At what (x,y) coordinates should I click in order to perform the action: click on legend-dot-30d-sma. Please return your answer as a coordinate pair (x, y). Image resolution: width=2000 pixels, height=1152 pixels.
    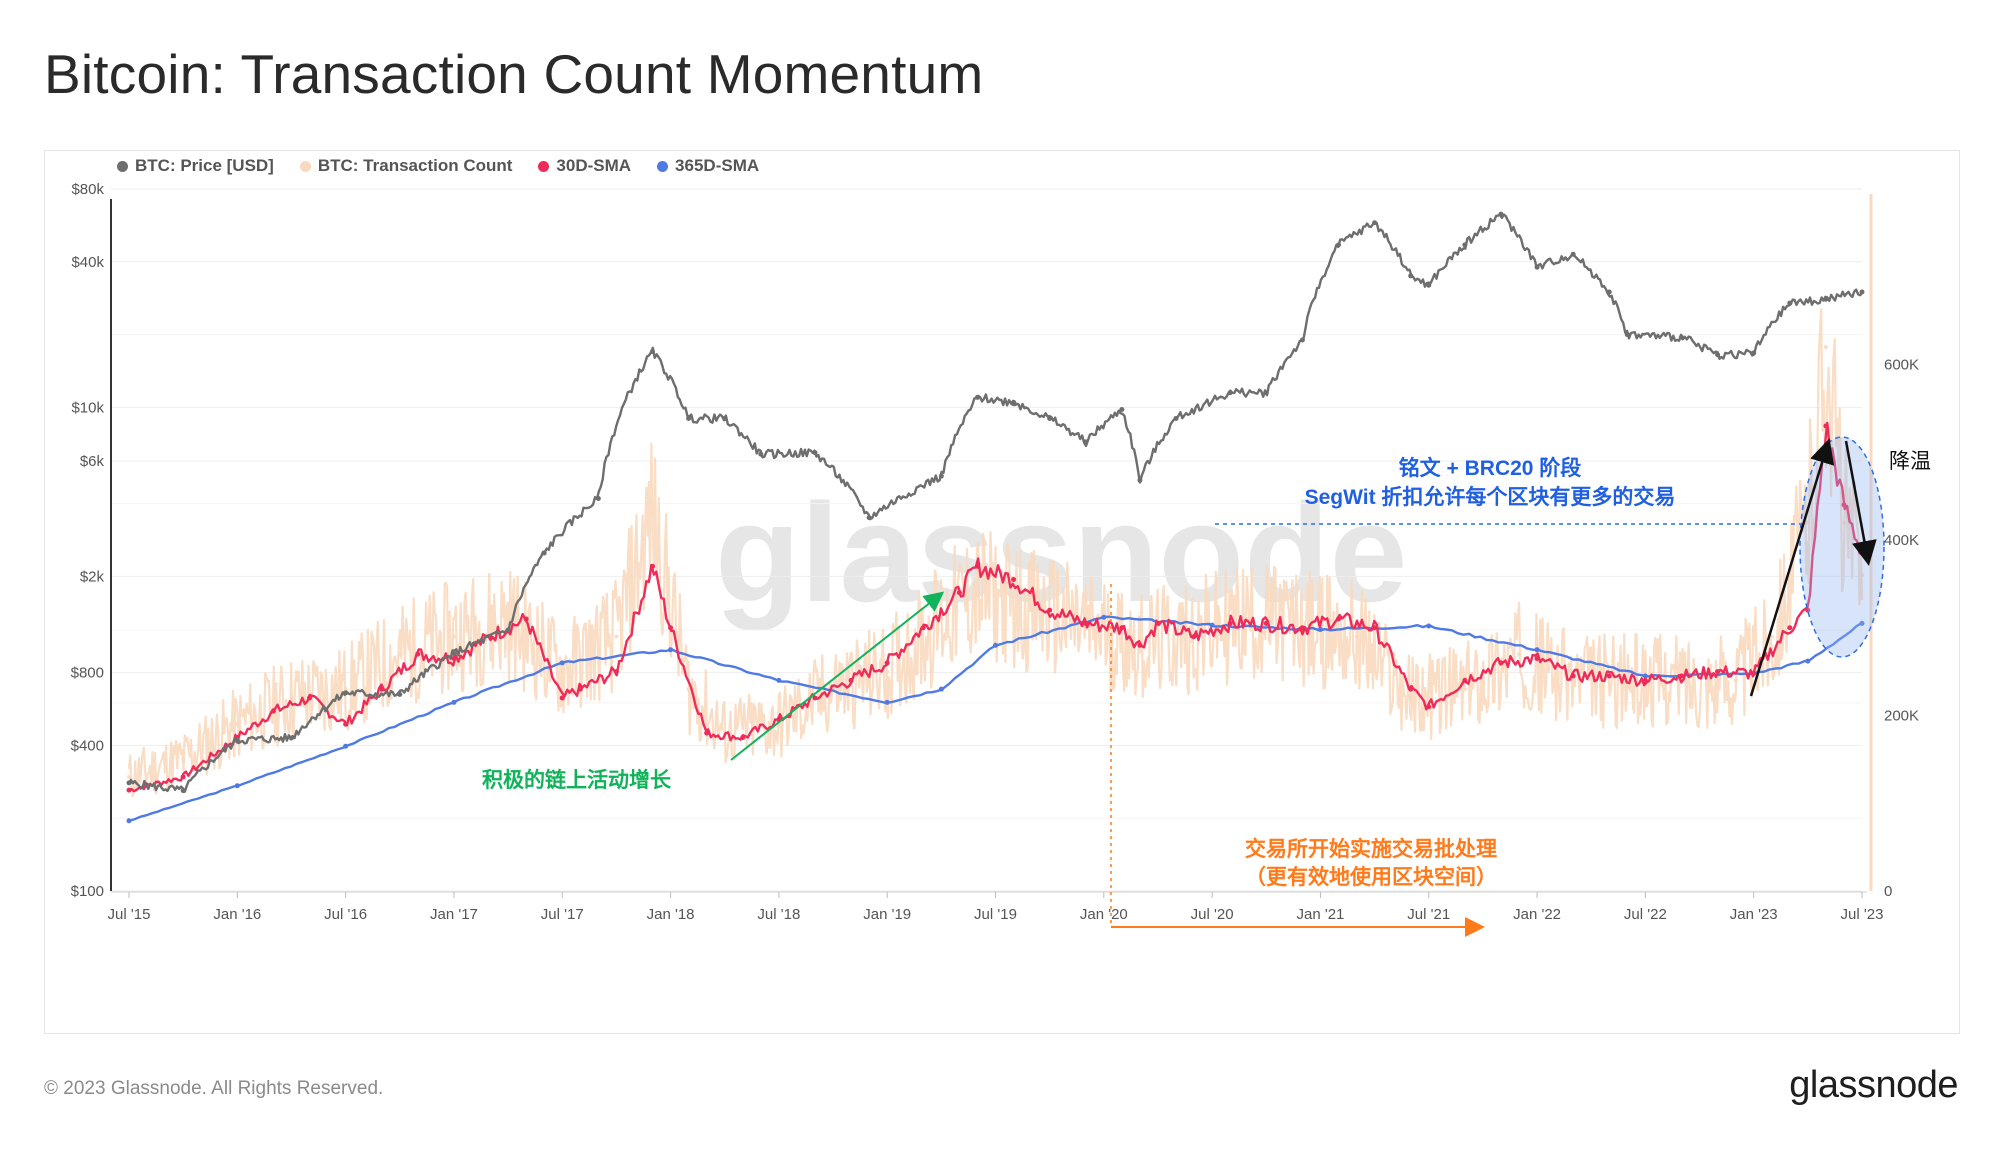
    Looking at the image, I should click on (544, 166).